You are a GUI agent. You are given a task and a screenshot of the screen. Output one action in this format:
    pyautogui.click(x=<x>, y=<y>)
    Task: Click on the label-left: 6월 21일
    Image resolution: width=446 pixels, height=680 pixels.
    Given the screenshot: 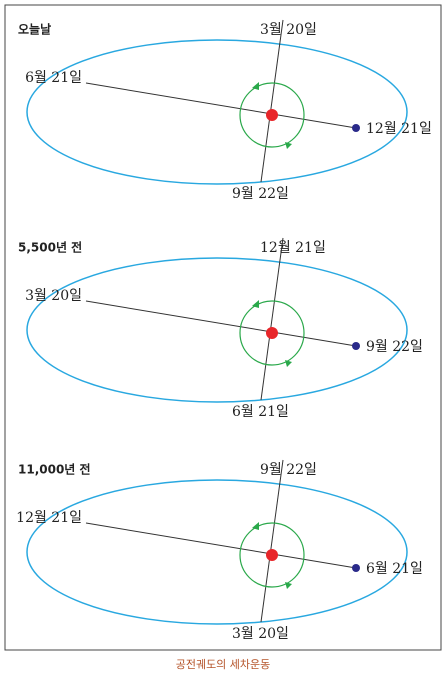 What is the action you would take?
    pyautogui.click(x=53, y=78)
    